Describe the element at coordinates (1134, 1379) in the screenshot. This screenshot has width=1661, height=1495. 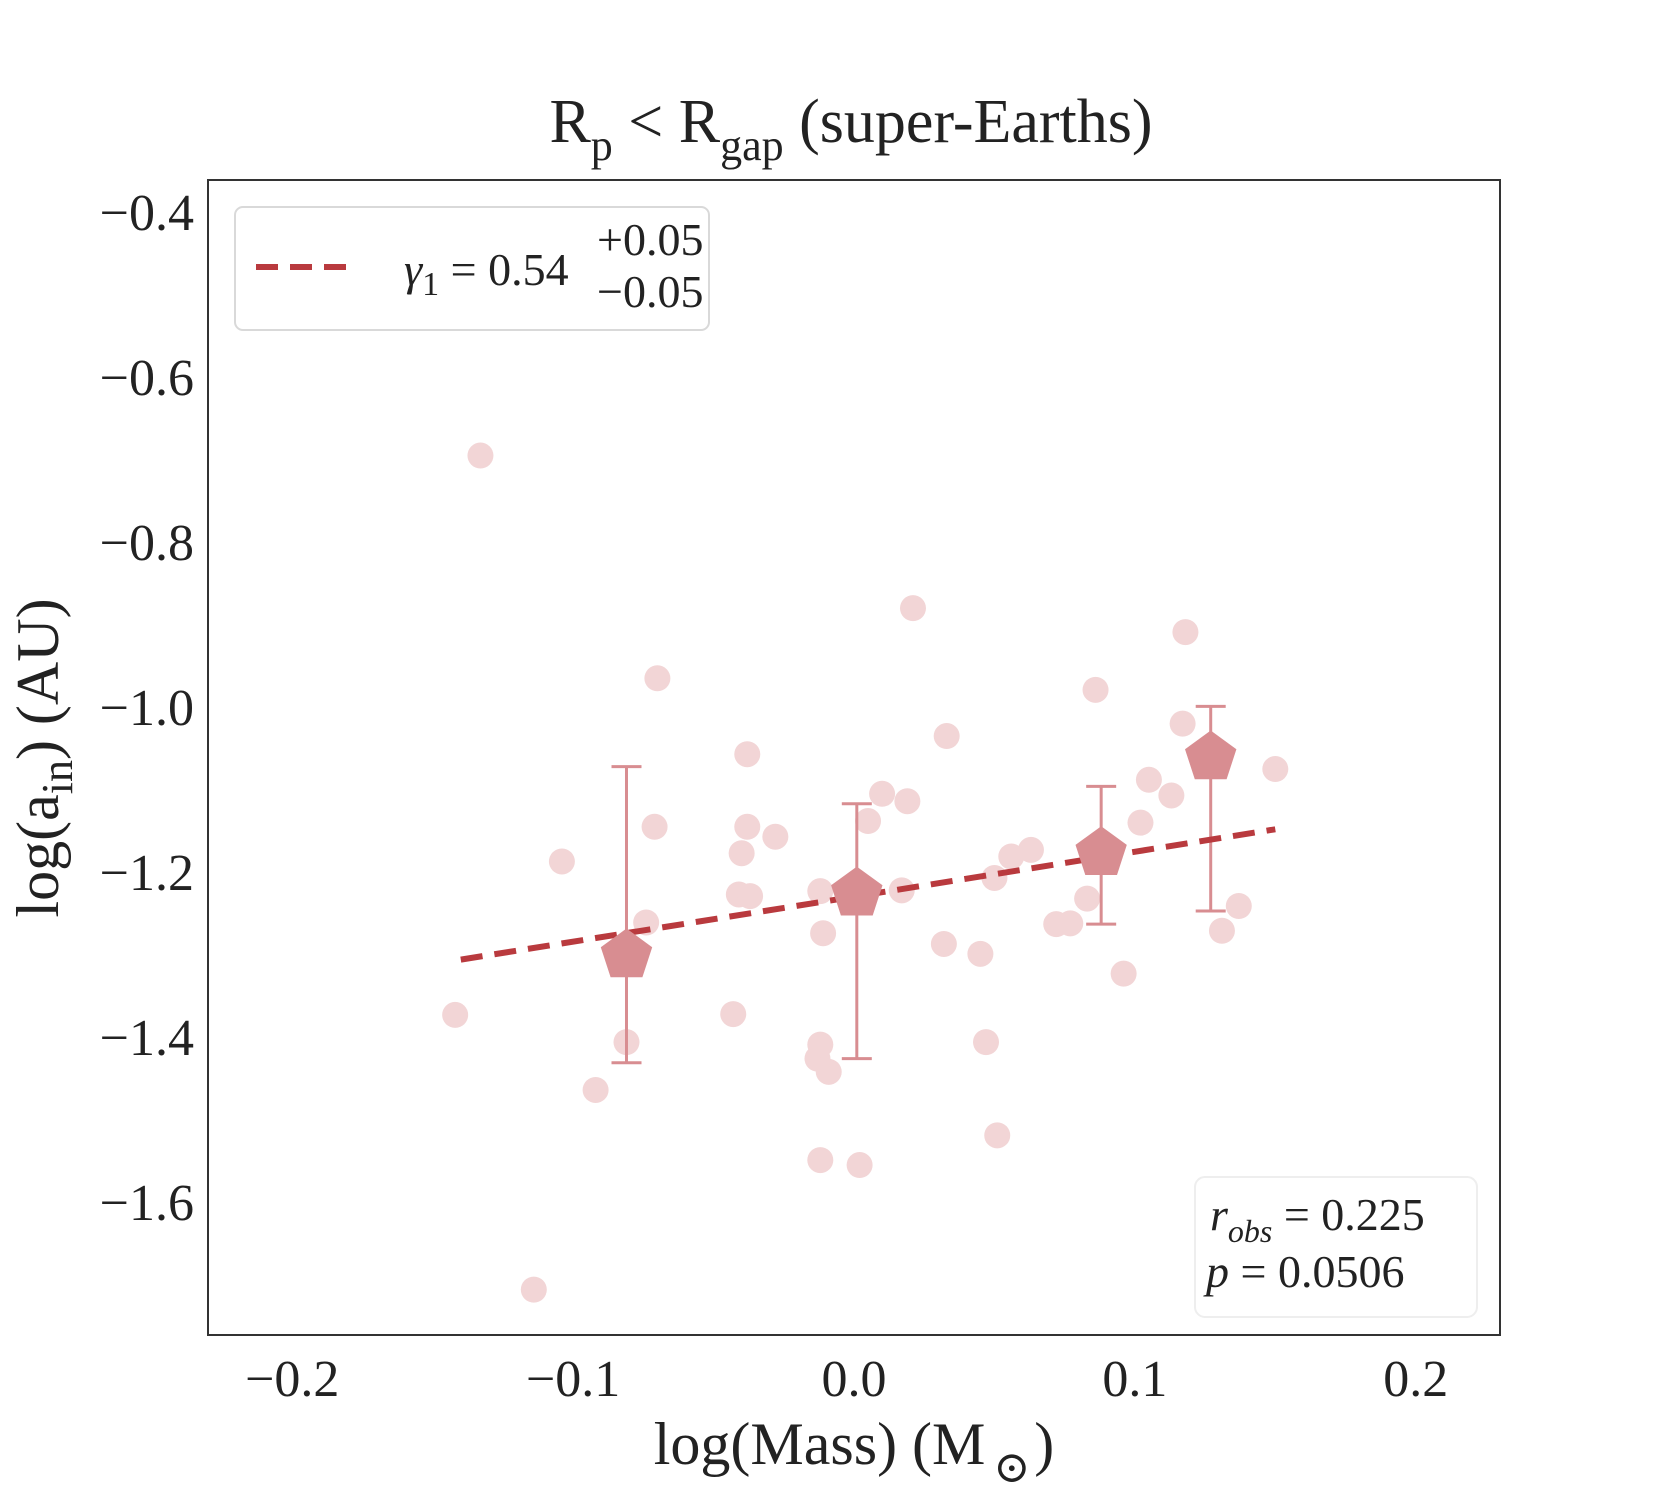
I see `x-tick-label: 0.1` at that location.